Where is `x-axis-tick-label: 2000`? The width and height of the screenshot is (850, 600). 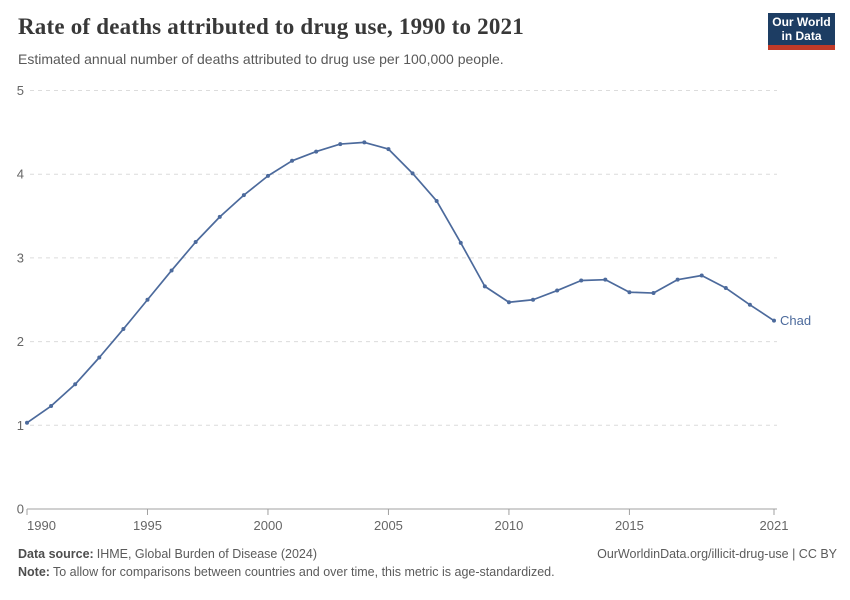 x-axis-tick-label: 2000 is located at coordinates (268, 525).